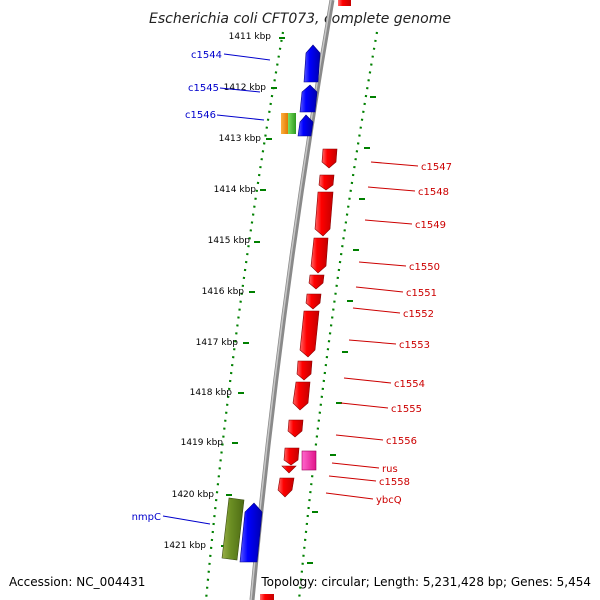 Image resolution: width=600 pixels, height=600 pixels. I want to click on leader-line-c1553, so click(372, 342).